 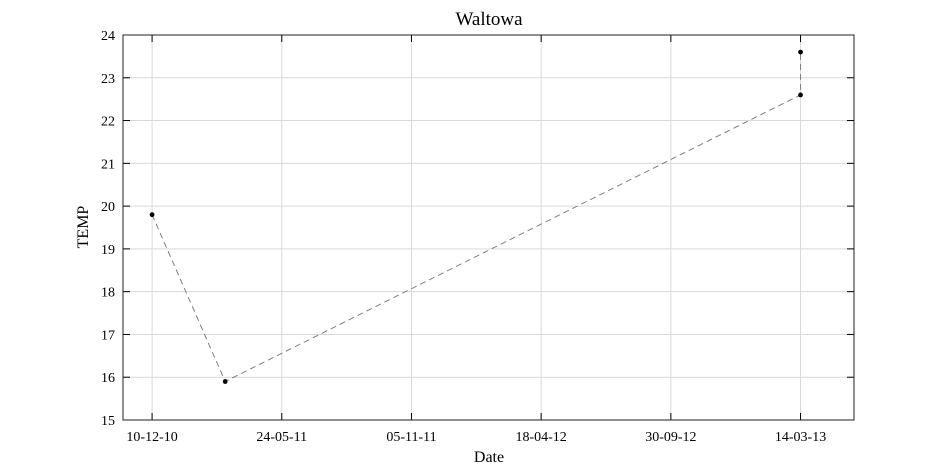 I want to click on y-tick-label: 24, so click(x=108, y=36).